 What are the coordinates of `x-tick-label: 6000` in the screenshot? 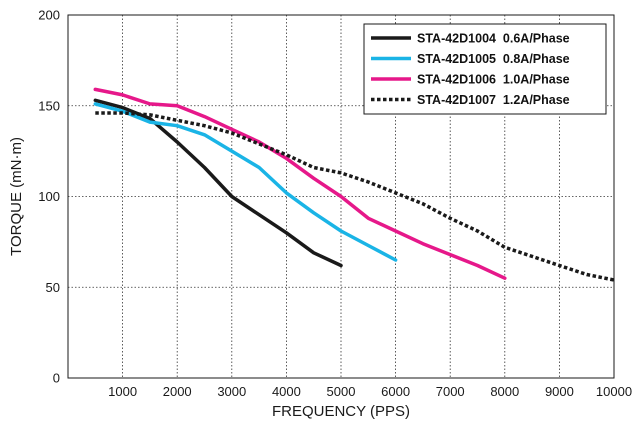 It's located at (395, 391).